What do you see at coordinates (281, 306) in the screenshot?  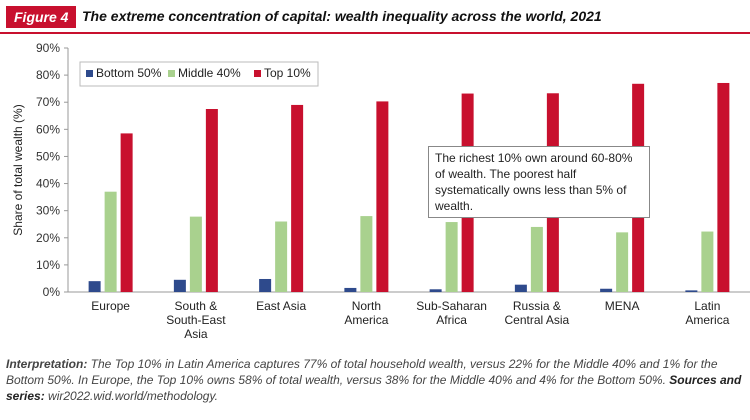 I see `category-label: East Asia` at bounding box center [281, 306].